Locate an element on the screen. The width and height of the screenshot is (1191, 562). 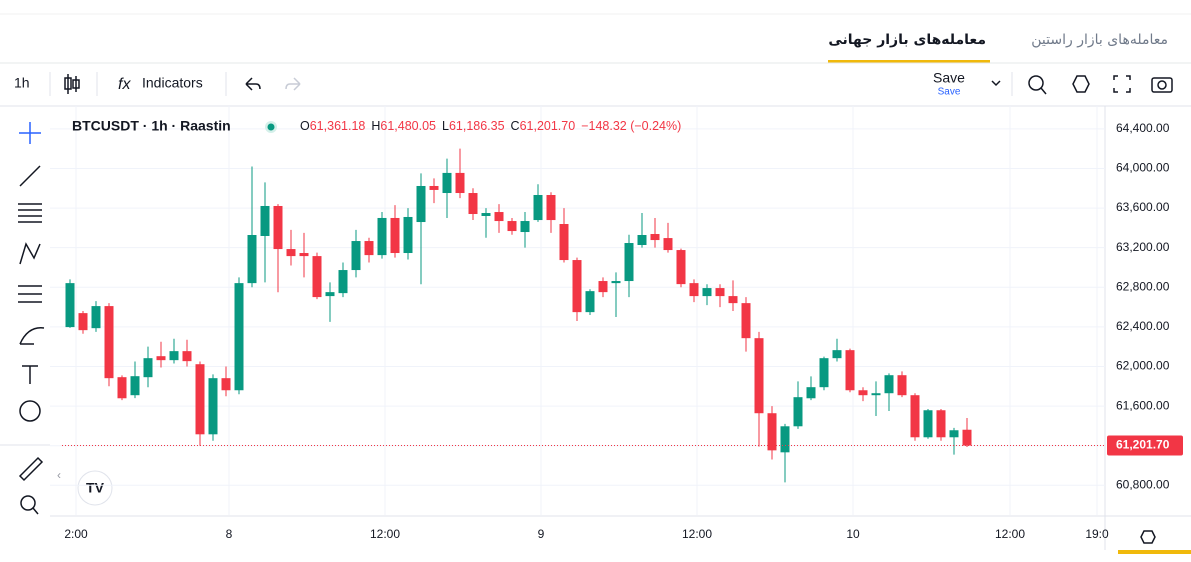
x-tick-label: 19:0 is located at coordinates (1097, 534).